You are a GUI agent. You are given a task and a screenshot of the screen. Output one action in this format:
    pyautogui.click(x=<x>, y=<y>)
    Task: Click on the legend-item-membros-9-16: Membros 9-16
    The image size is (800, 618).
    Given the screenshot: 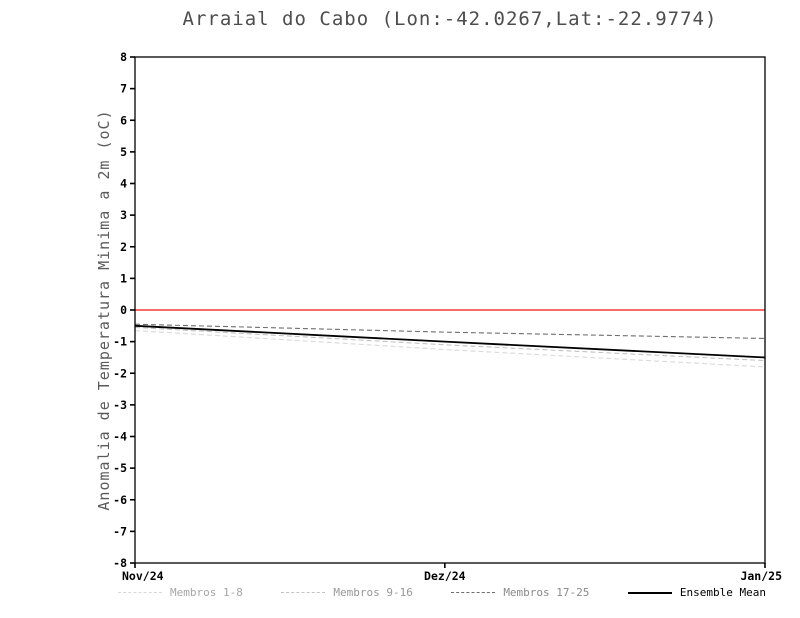 What is the action you would take?
    pyautogui.click(x=347, y=592)
    